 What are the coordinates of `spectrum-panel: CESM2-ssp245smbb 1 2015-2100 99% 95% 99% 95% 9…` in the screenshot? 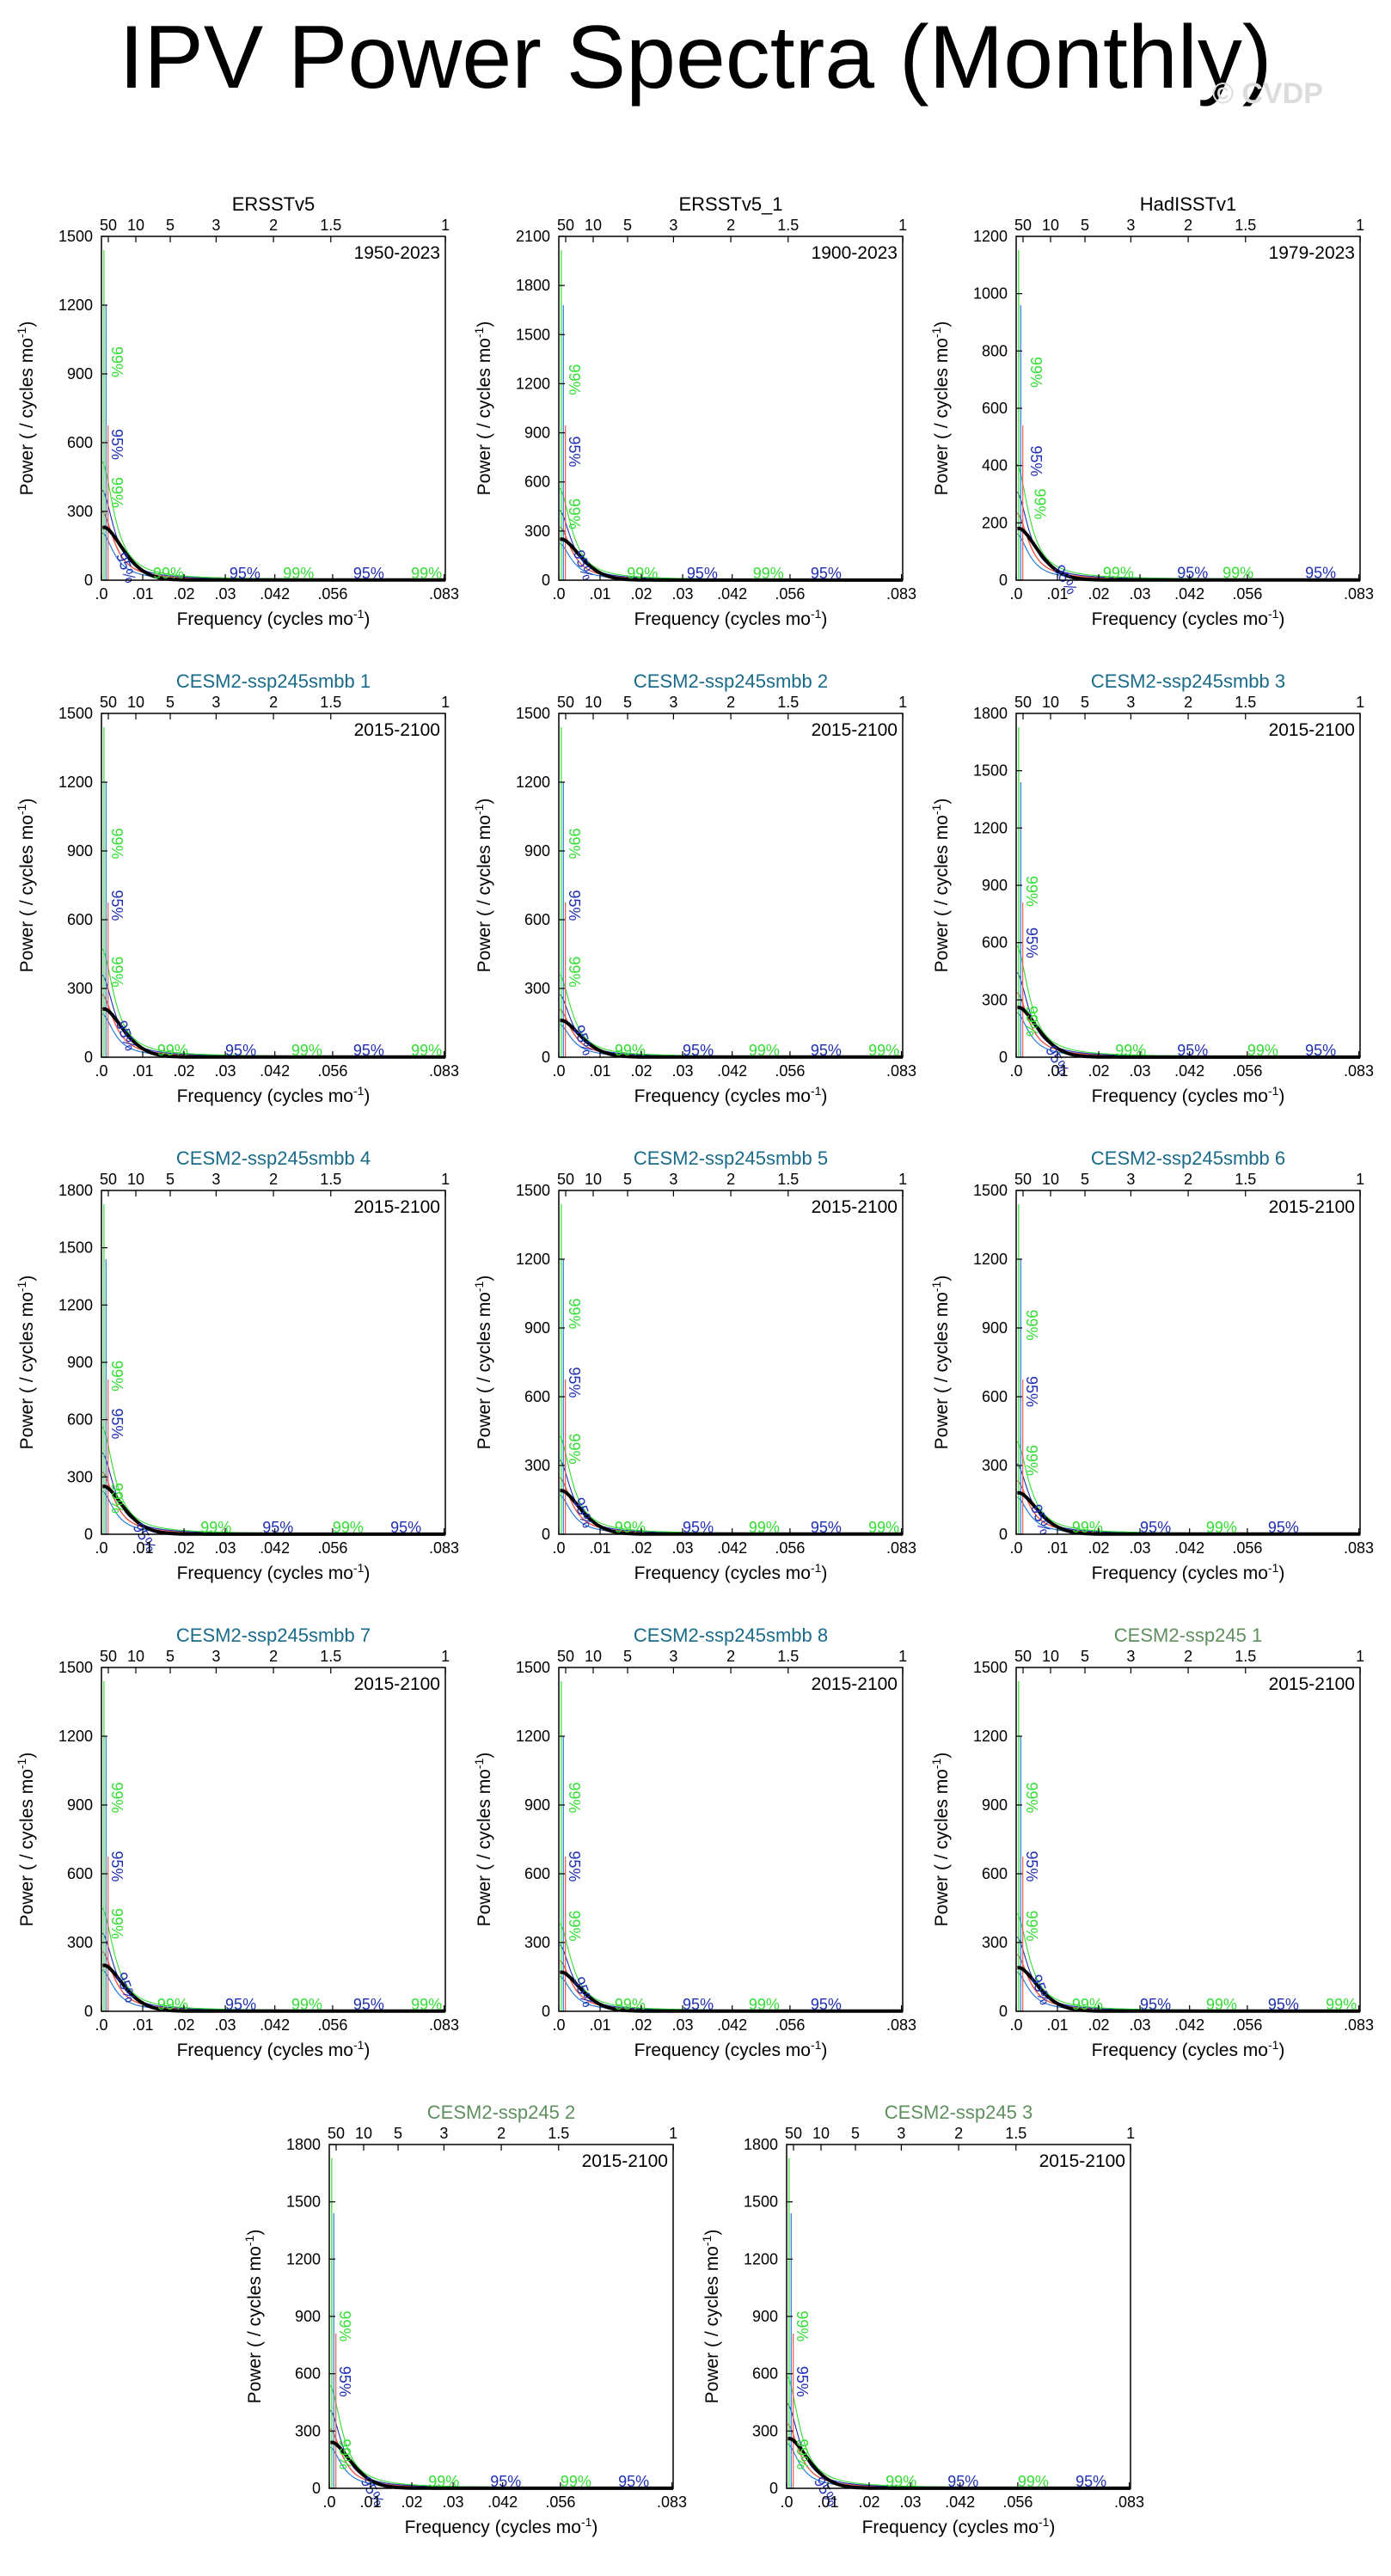 It's located at (237, 888).